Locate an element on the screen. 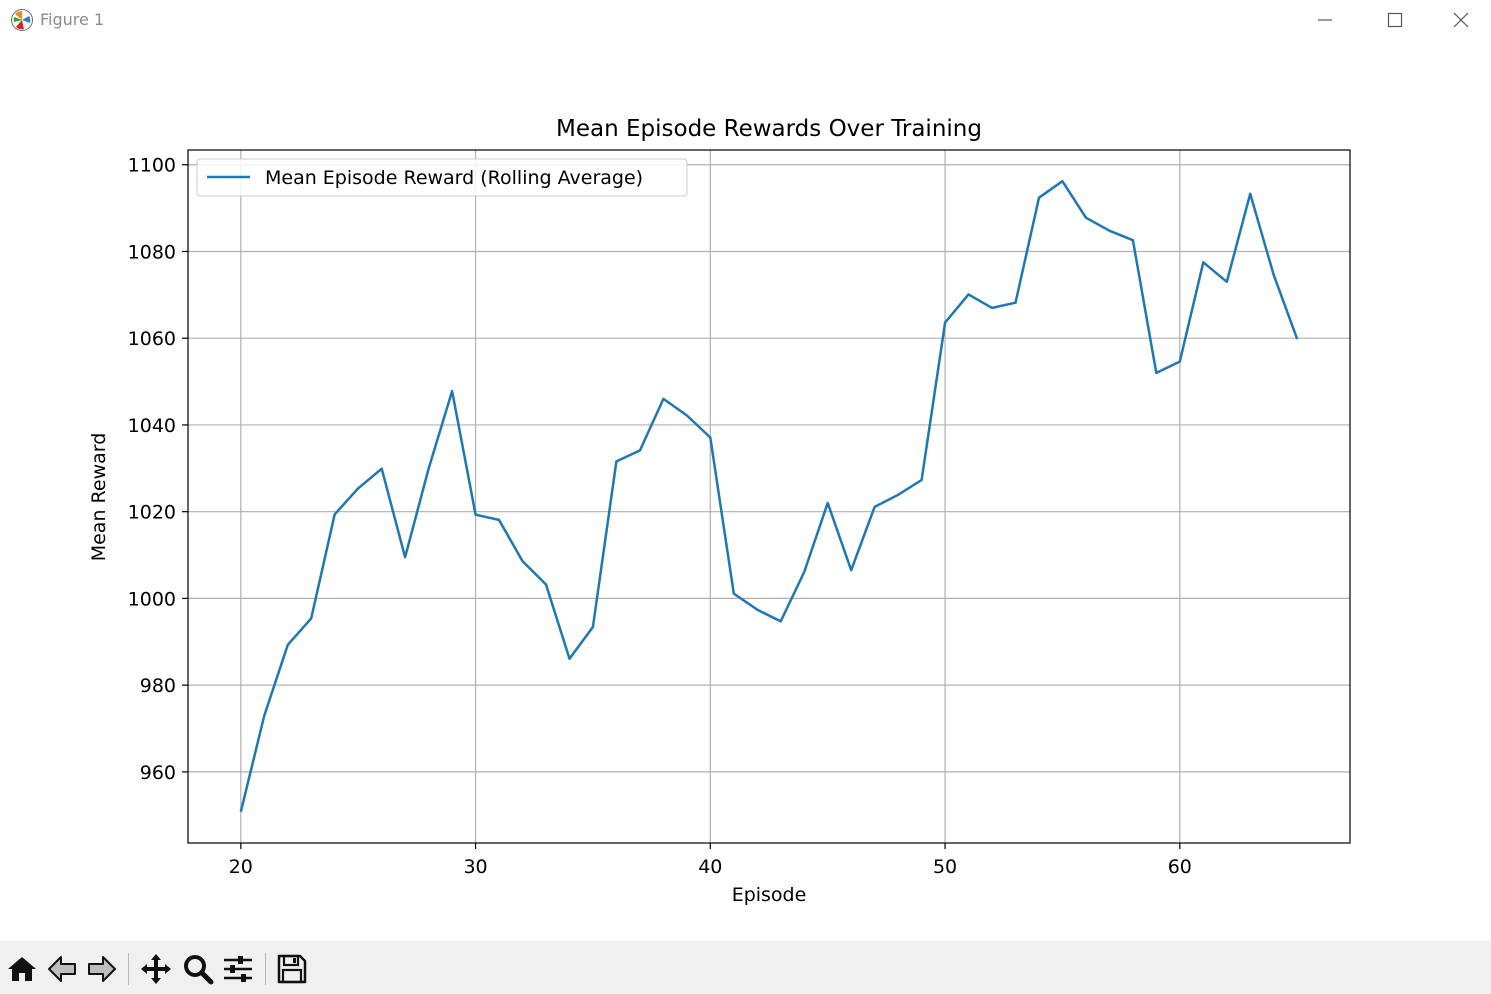 This screenshot has height=994, width=1491. minimize-button is located at coordinates (1325, 20).